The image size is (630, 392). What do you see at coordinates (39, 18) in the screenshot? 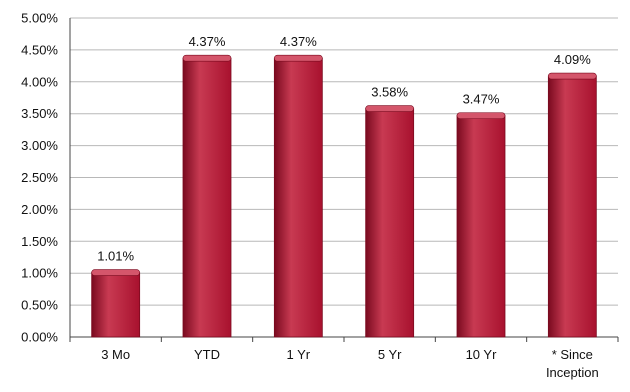
I see `y-tick-label: 5.00%` at bounding box center [39, 18].